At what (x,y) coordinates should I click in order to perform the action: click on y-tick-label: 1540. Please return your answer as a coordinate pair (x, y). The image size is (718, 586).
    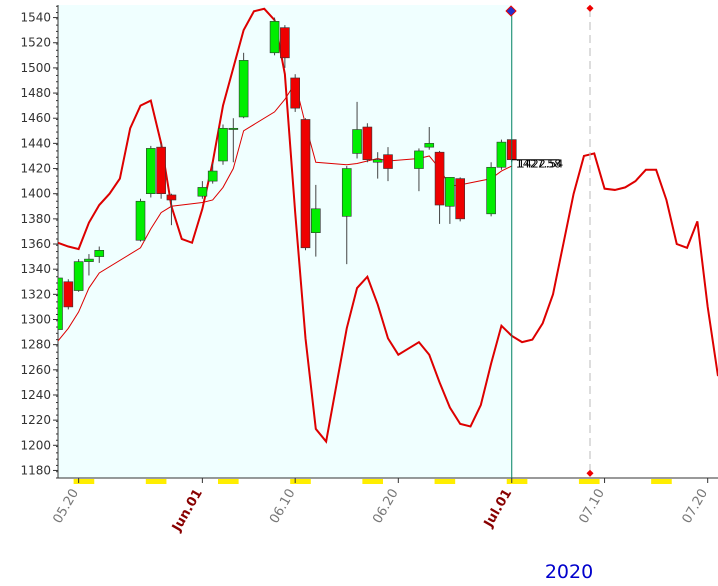
    Looking at the image, I should click on (35, 18).